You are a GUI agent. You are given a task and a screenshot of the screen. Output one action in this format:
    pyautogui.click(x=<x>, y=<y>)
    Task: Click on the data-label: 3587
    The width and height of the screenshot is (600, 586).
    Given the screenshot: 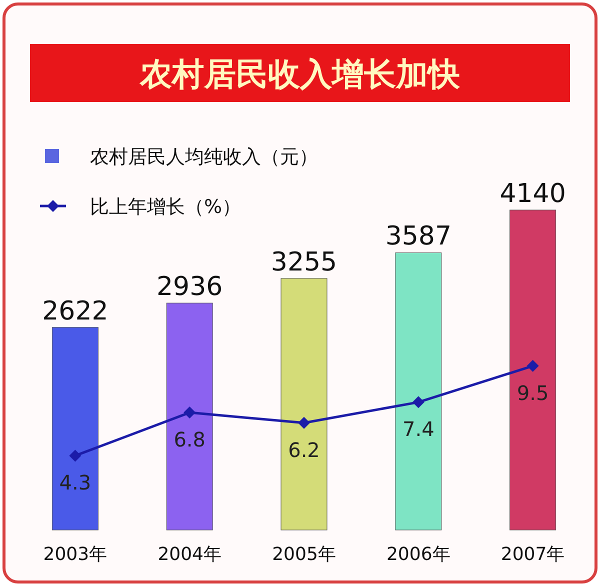 What is the action you would take?
    pyautogui.click(x=418, y=237)
    